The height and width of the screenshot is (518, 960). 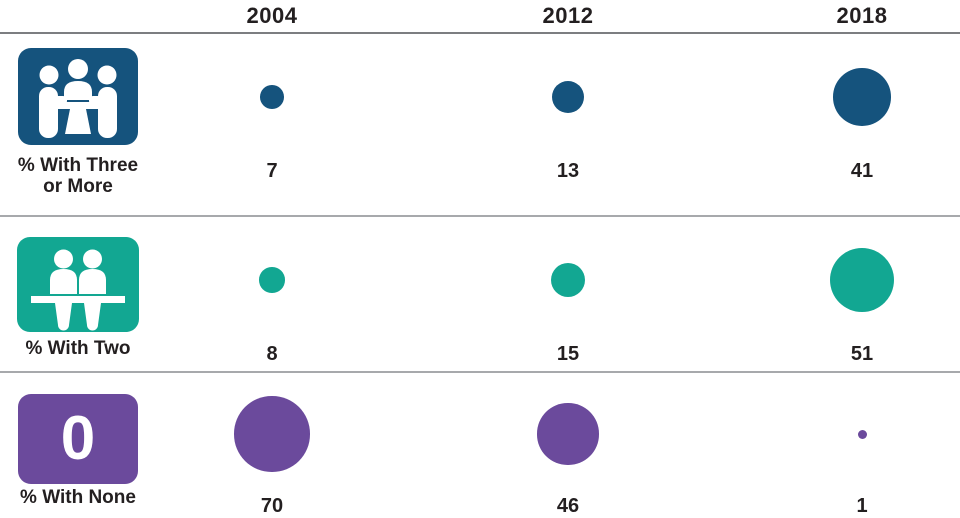 I want to click on cell-none-2012: 46, so click(x=568, y=445).